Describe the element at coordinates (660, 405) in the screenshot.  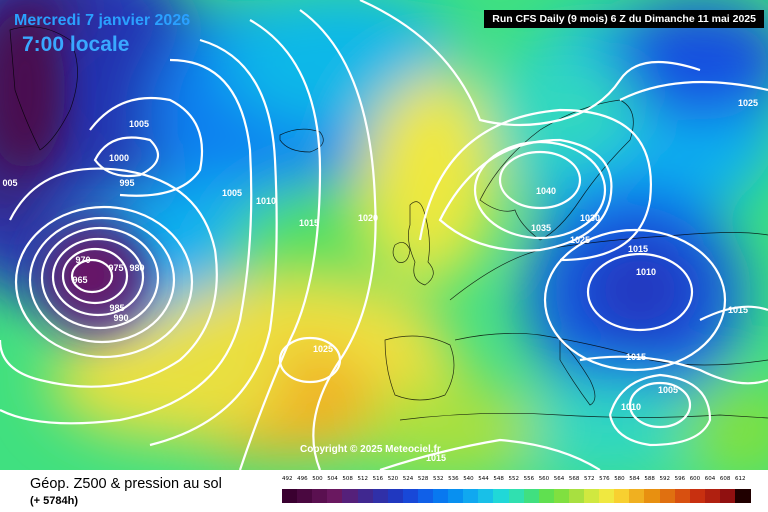
I see `isobar-1005-se` at that location.